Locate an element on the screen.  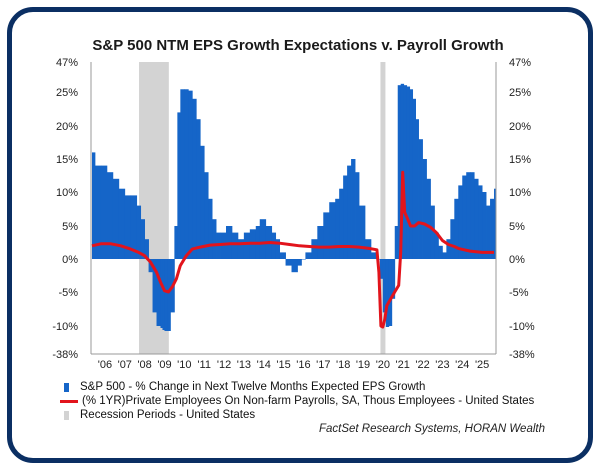
y-tick-left-7: -5% is located at coordinates (68, 293).